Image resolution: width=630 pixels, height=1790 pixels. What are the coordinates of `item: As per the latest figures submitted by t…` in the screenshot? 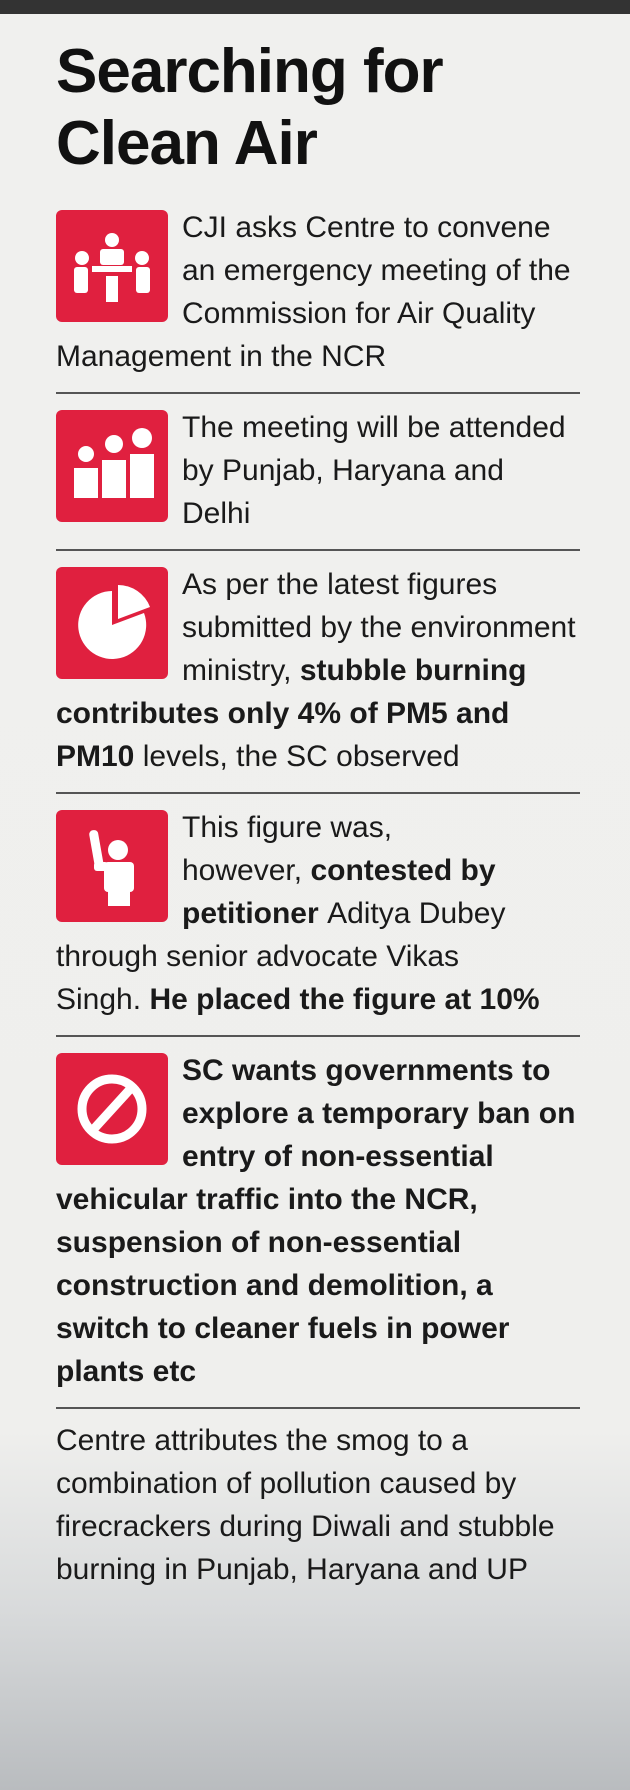 It's located at (318, 672).